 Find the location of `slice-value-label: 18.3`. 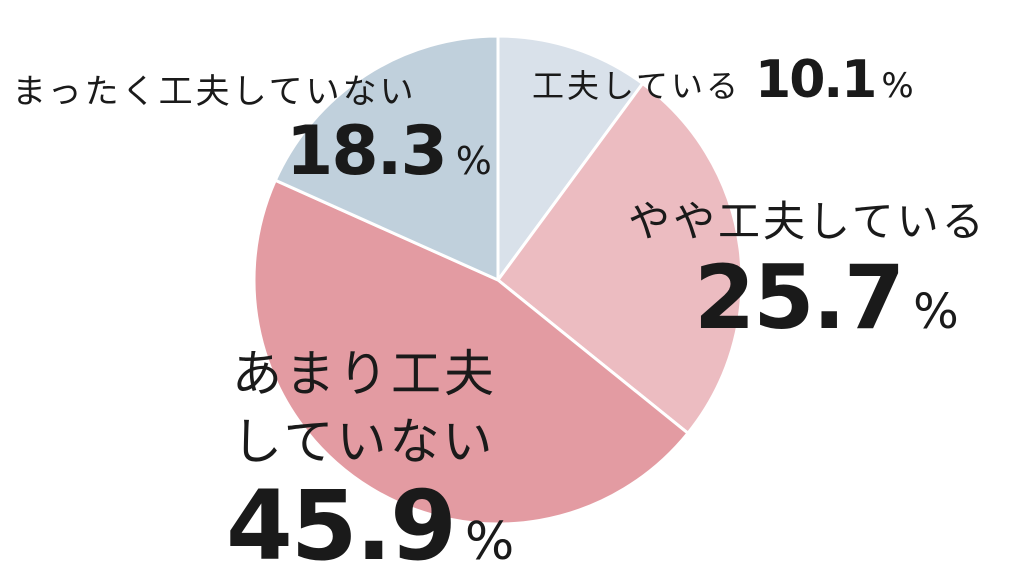

slice-value-label: 18.3 is located at coordinates (367, 151).